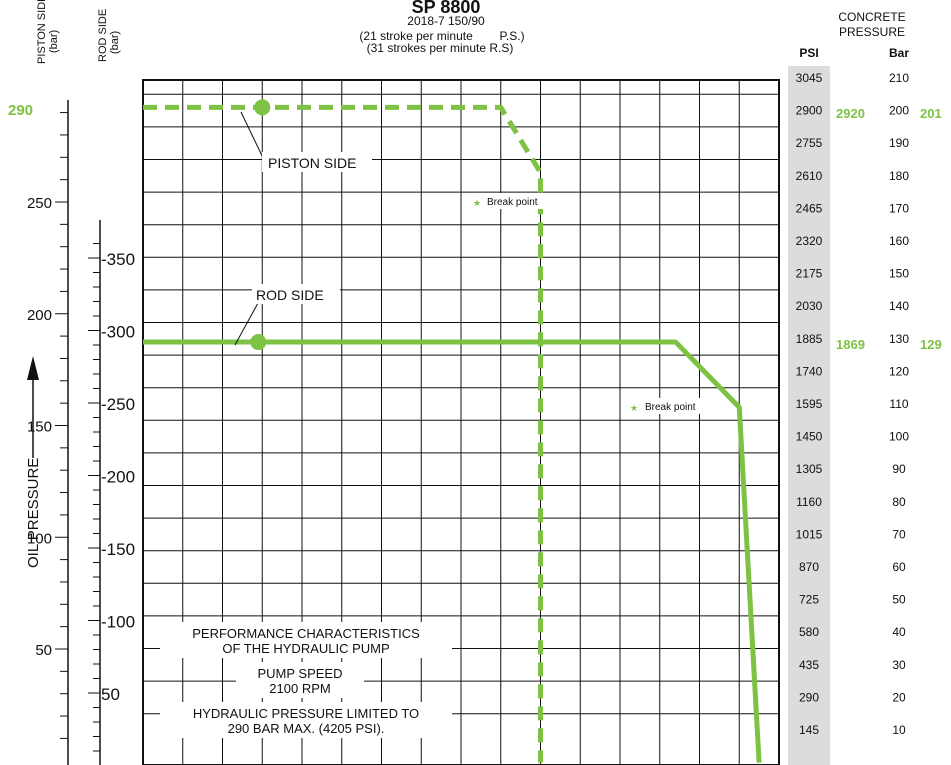 This screenshot has height=765, width=951. I want to click on chart-subtitle-1: 2018-7 150/90, so click(446, 21).